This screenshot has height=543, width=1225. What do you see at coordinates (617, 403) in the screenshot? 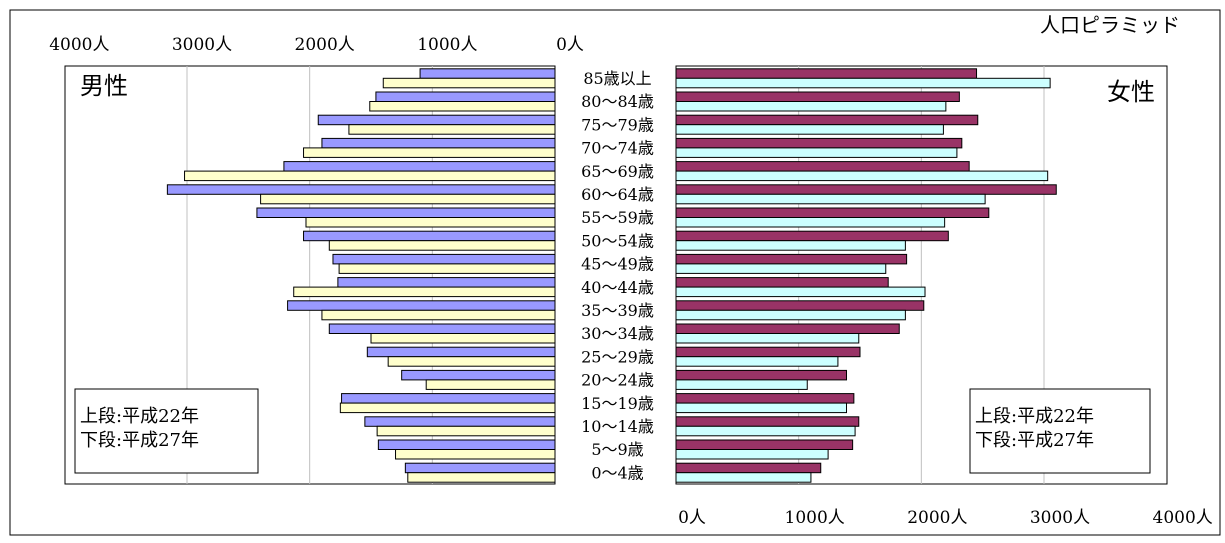
I see `age-category-label: 15～19歳` at bounding box center [617, 403].